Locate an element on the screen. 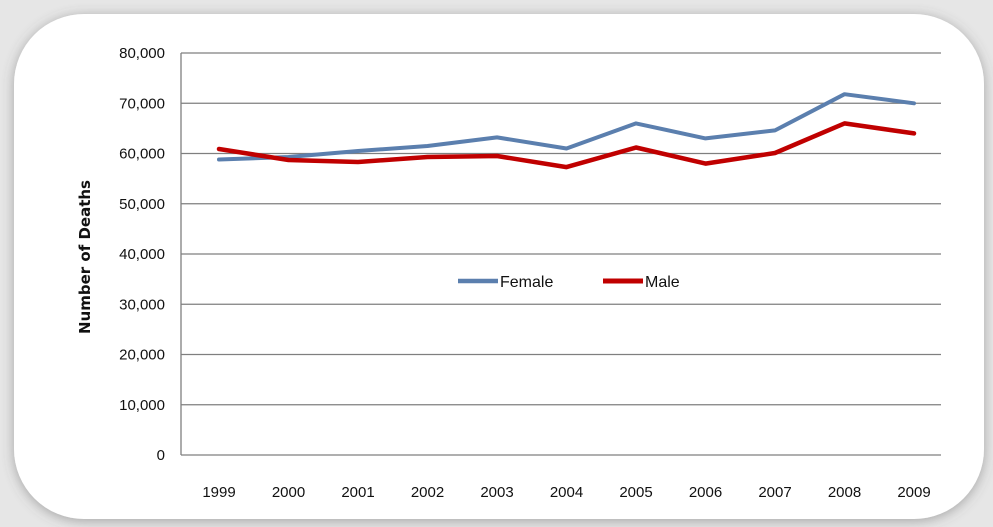  y-tick-label: 60,000 is located at coordinates (142, 154).